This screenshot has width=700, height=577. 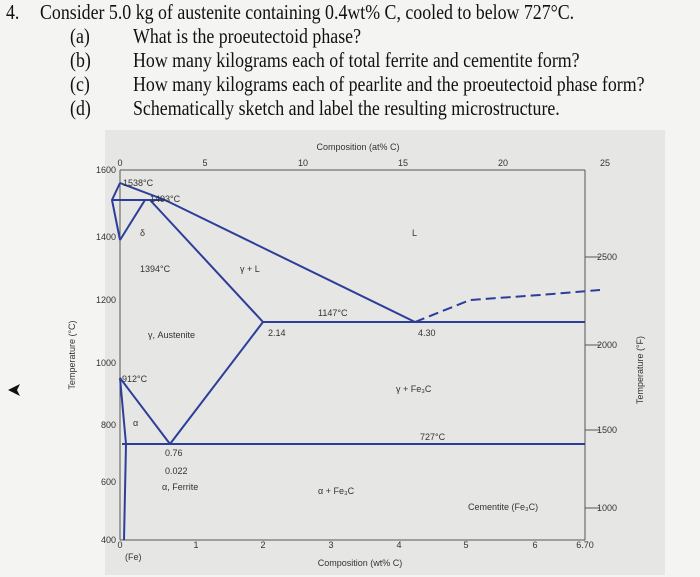 What do you see at coordinates (465, 545) in the screenshot?
I see `bottom-tick-label: 5` at bounding box center [465, 545].